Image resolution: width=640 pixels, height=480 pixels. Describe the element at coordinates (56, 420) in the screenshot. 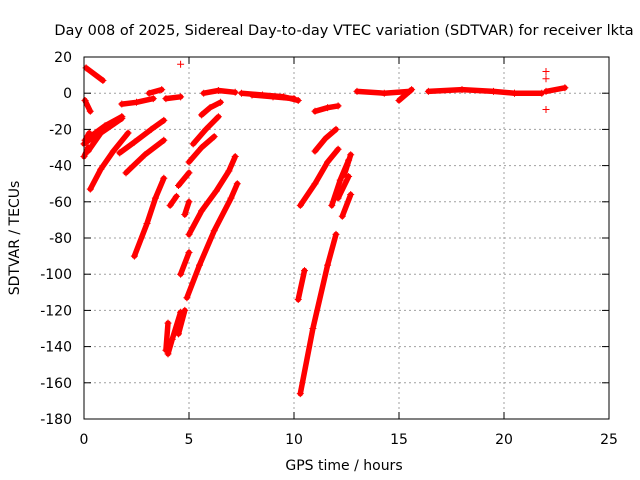

I see `y-tick-label: -180` at that location.